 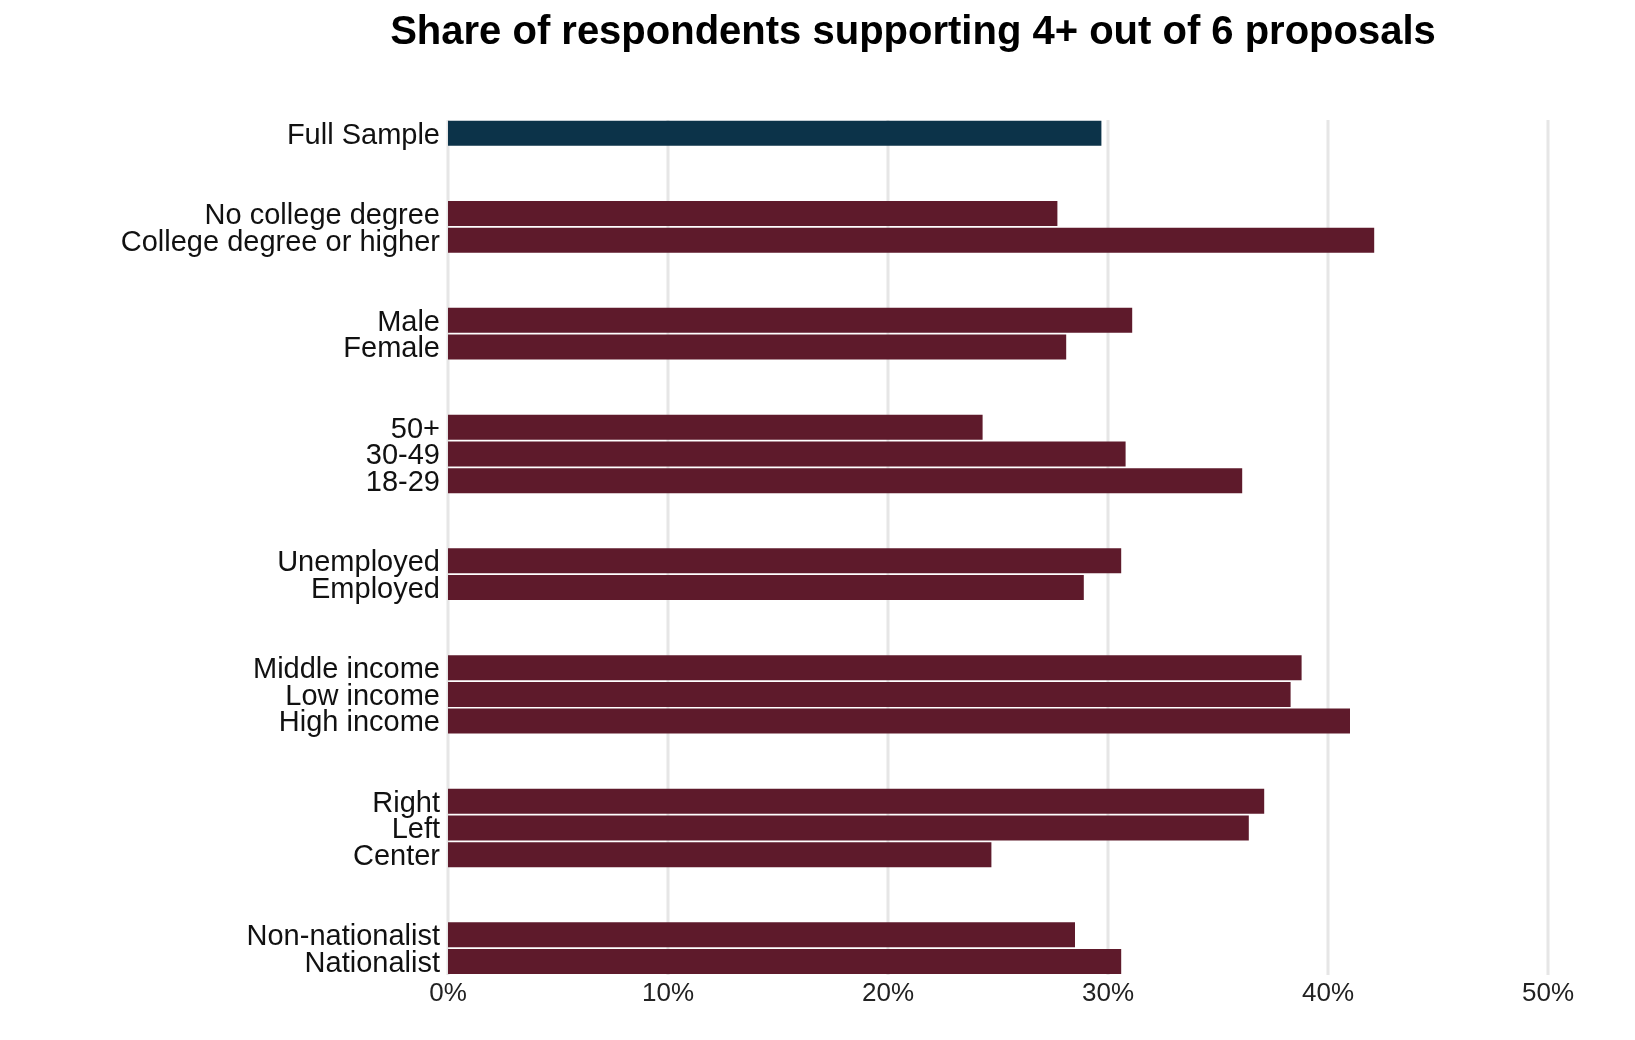 I want to click on y-tick-label: Female, so click(x=391, y=347).